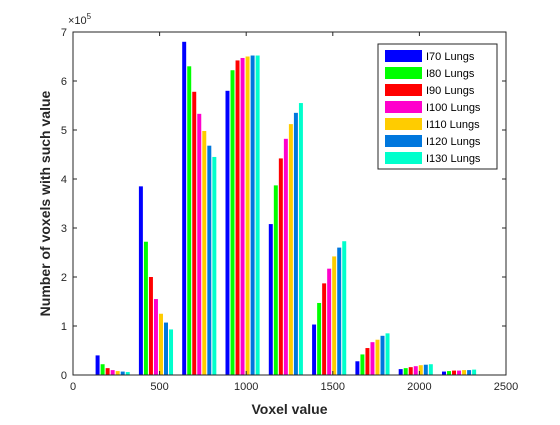  Describe the element at coordinates (419, 387) in the screenshot. I see `x-tick-label: 2000` at that location.